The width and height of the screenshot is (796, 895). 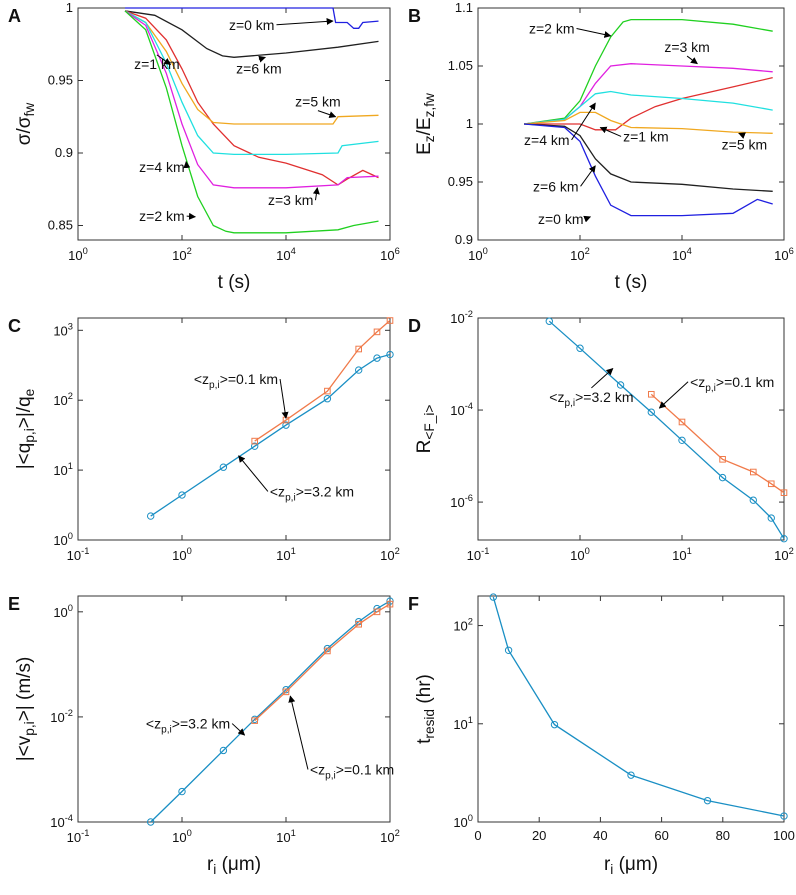 I want to click on x-tick-label: 60, so click(x=661, y=835).